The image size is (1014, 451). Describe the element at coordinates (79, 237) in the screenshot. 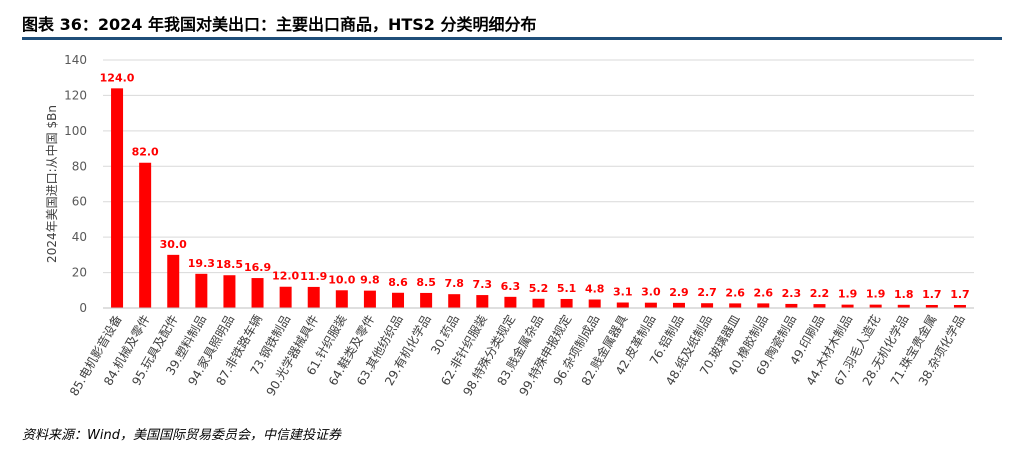

I see `y-tick-label: 40` at that location.